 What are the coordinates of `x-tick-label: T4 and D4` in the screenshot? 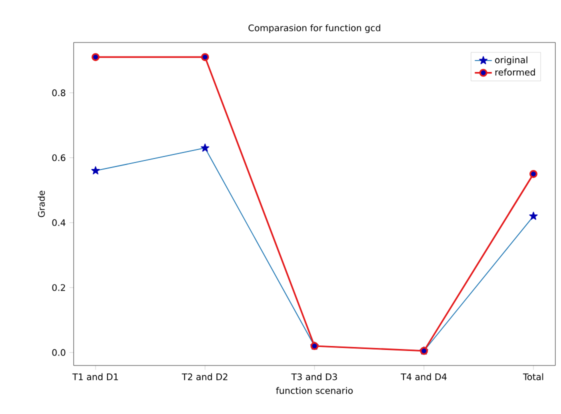 It's located at (423, 376).